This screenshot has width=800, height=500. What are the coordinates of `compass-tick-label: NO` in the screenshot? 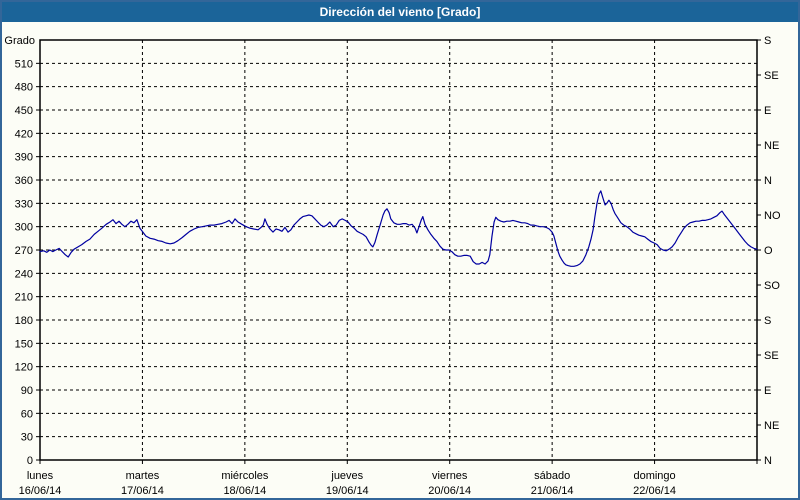 It's located at (772, 216).